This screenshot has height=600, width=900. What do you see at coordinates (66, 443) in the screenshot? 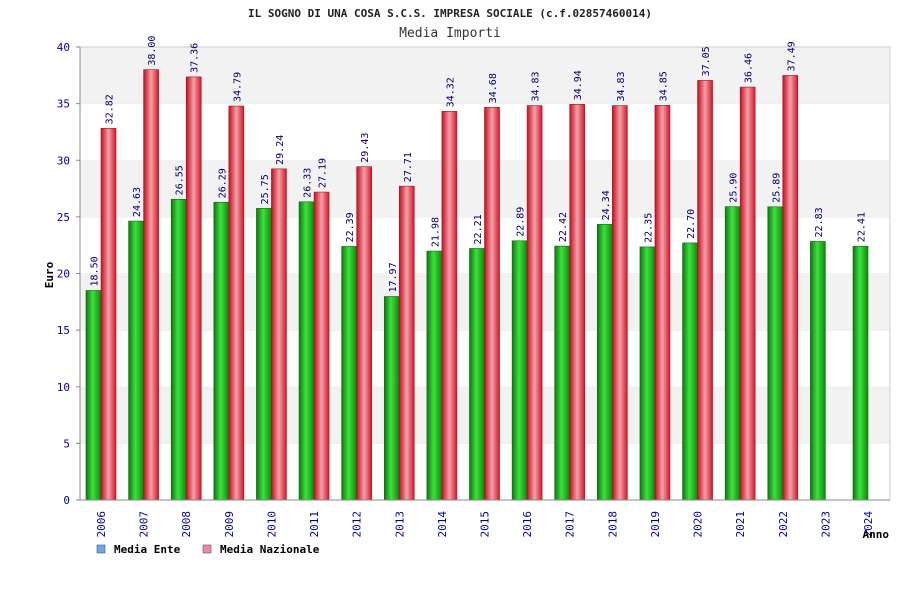
I see `y-tick-label: 5` at bounding box center [66, 443].